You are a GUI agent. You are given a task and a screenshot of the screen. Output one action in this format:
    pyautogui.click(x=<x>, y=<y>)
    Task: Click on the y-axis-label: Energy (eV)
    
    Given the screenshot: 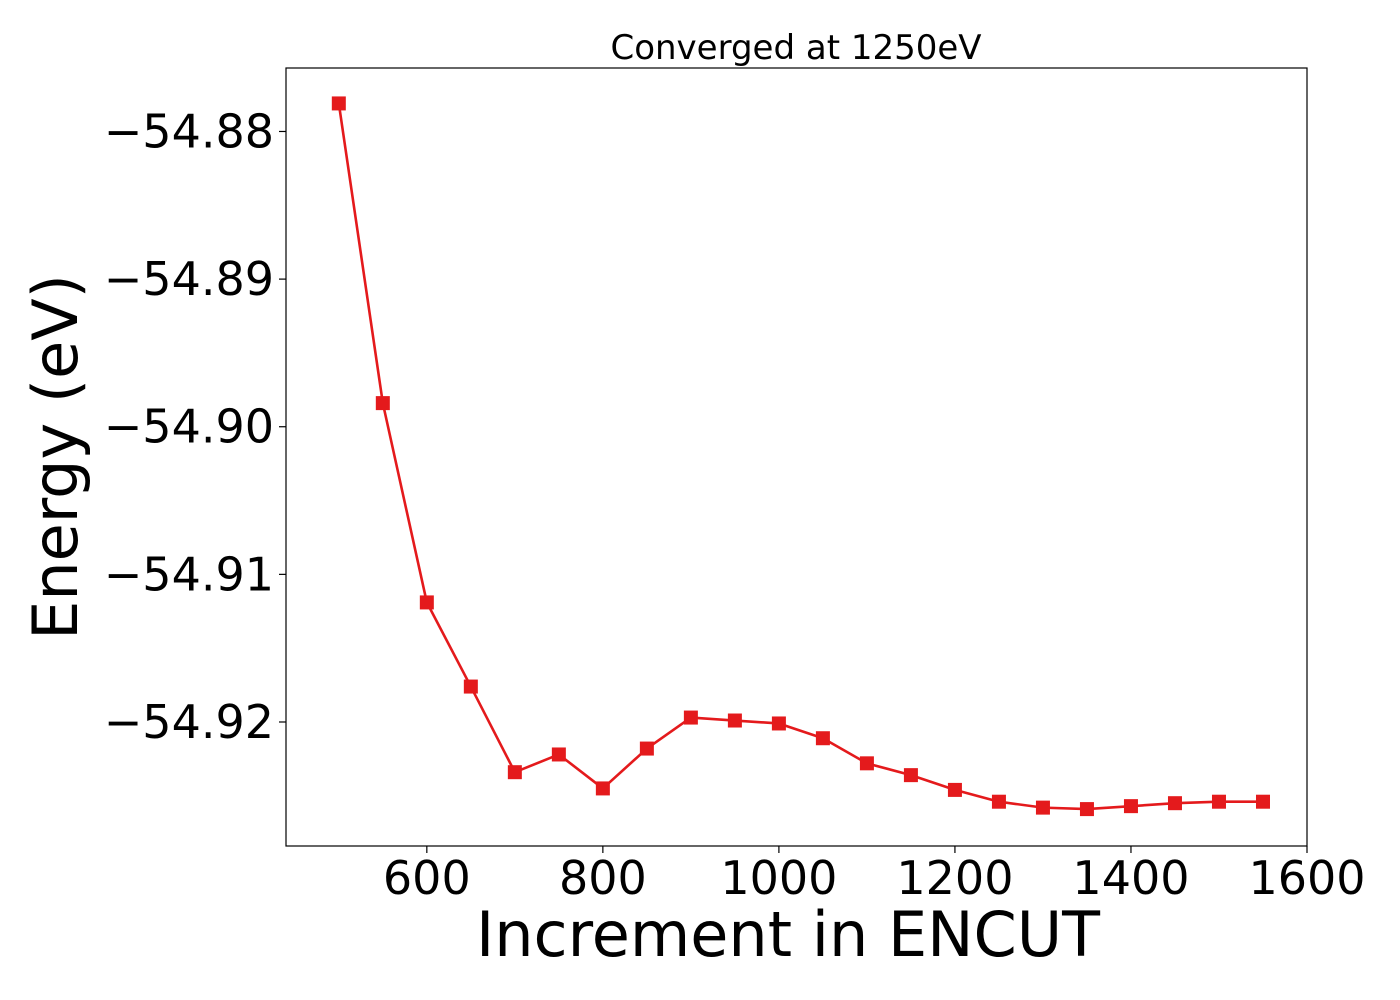 What is the action you would take?
    pyautogui.click(x=55, y=457)
    